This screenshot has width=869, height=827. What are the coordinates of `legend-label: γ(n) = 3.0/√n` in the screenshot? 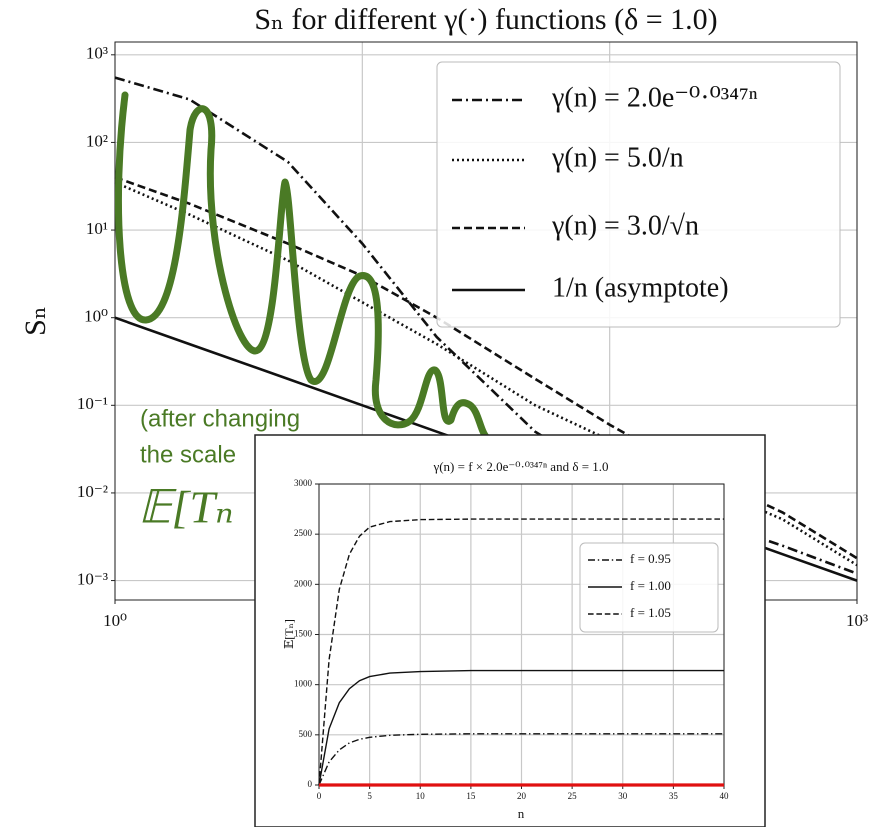 It's located at (625, 225).